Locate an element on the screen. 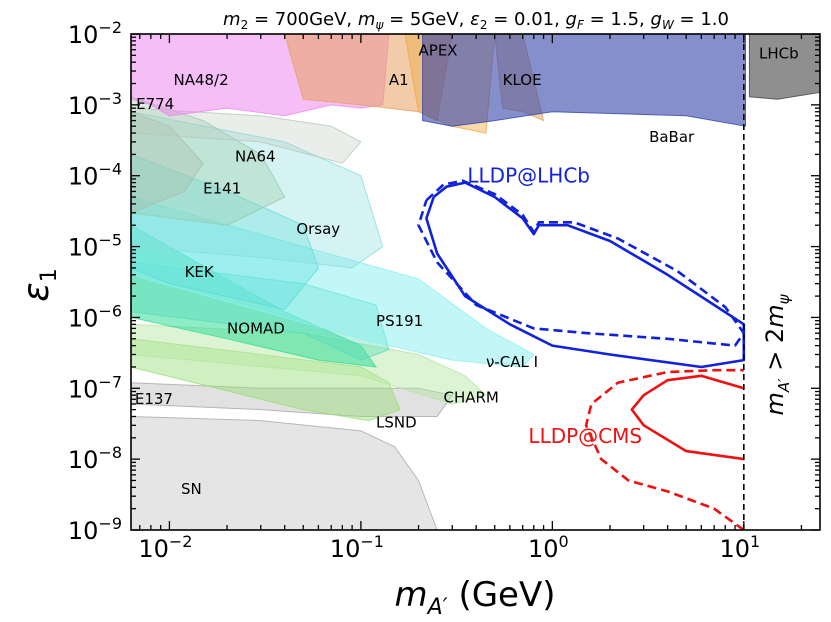 The height and width of the screenshot is (622, 831). curve-lldp-cms-dashed is located at coordinates (664, 449).